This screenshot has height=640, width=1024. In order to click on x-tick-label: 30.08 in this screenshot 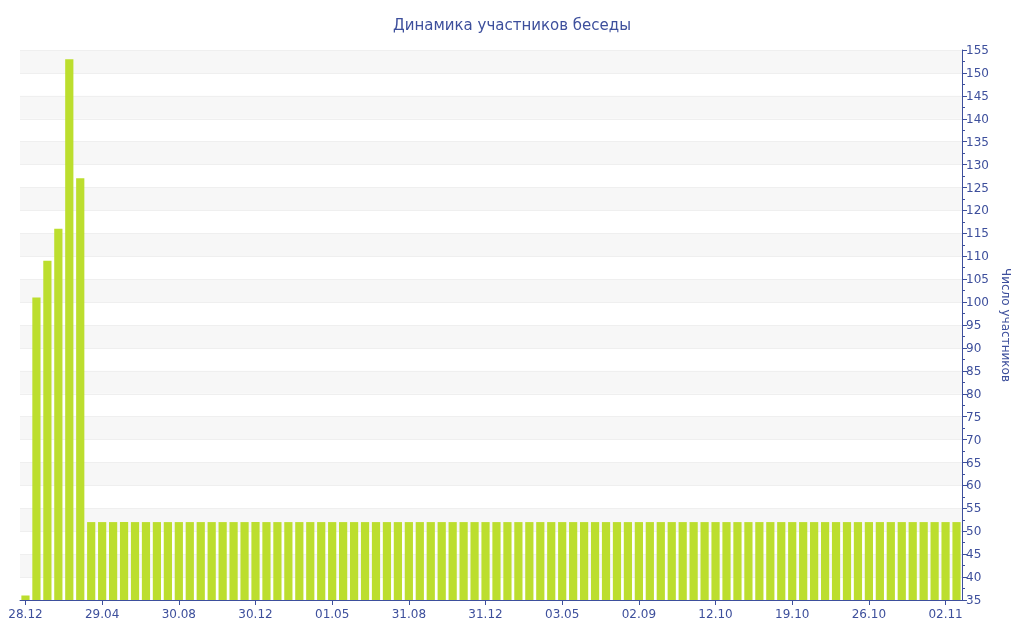, I will do `click(179, 614)`.